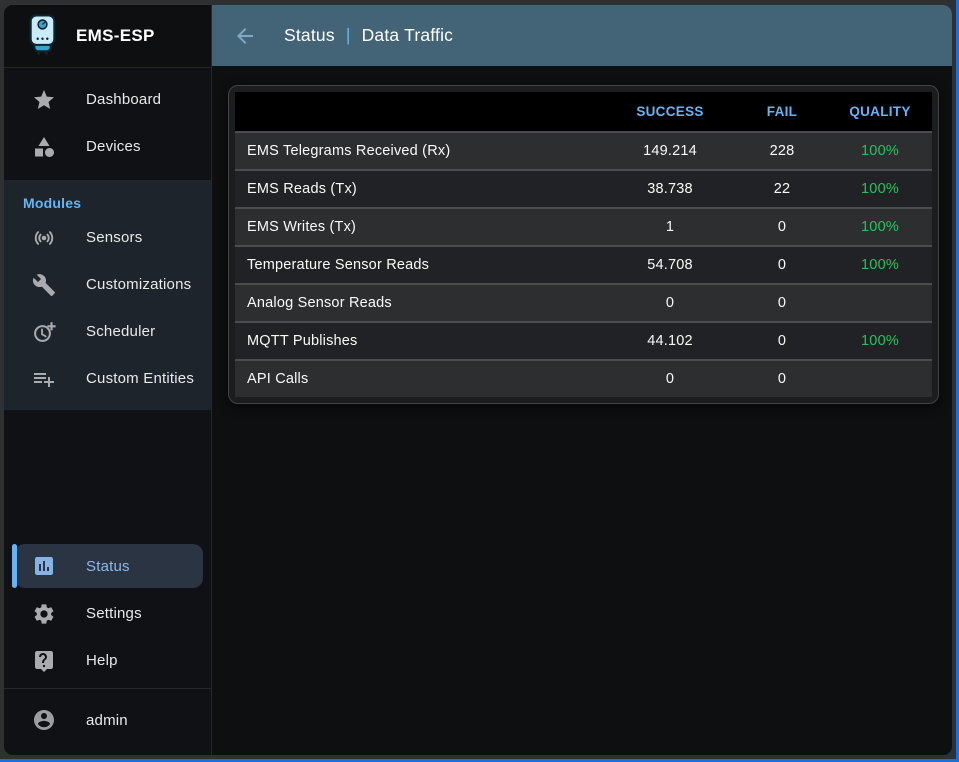 The width and height of the screenshot is (959, 762). I want to click on app-logo-row: EMS-ESP, so click(107, 36).